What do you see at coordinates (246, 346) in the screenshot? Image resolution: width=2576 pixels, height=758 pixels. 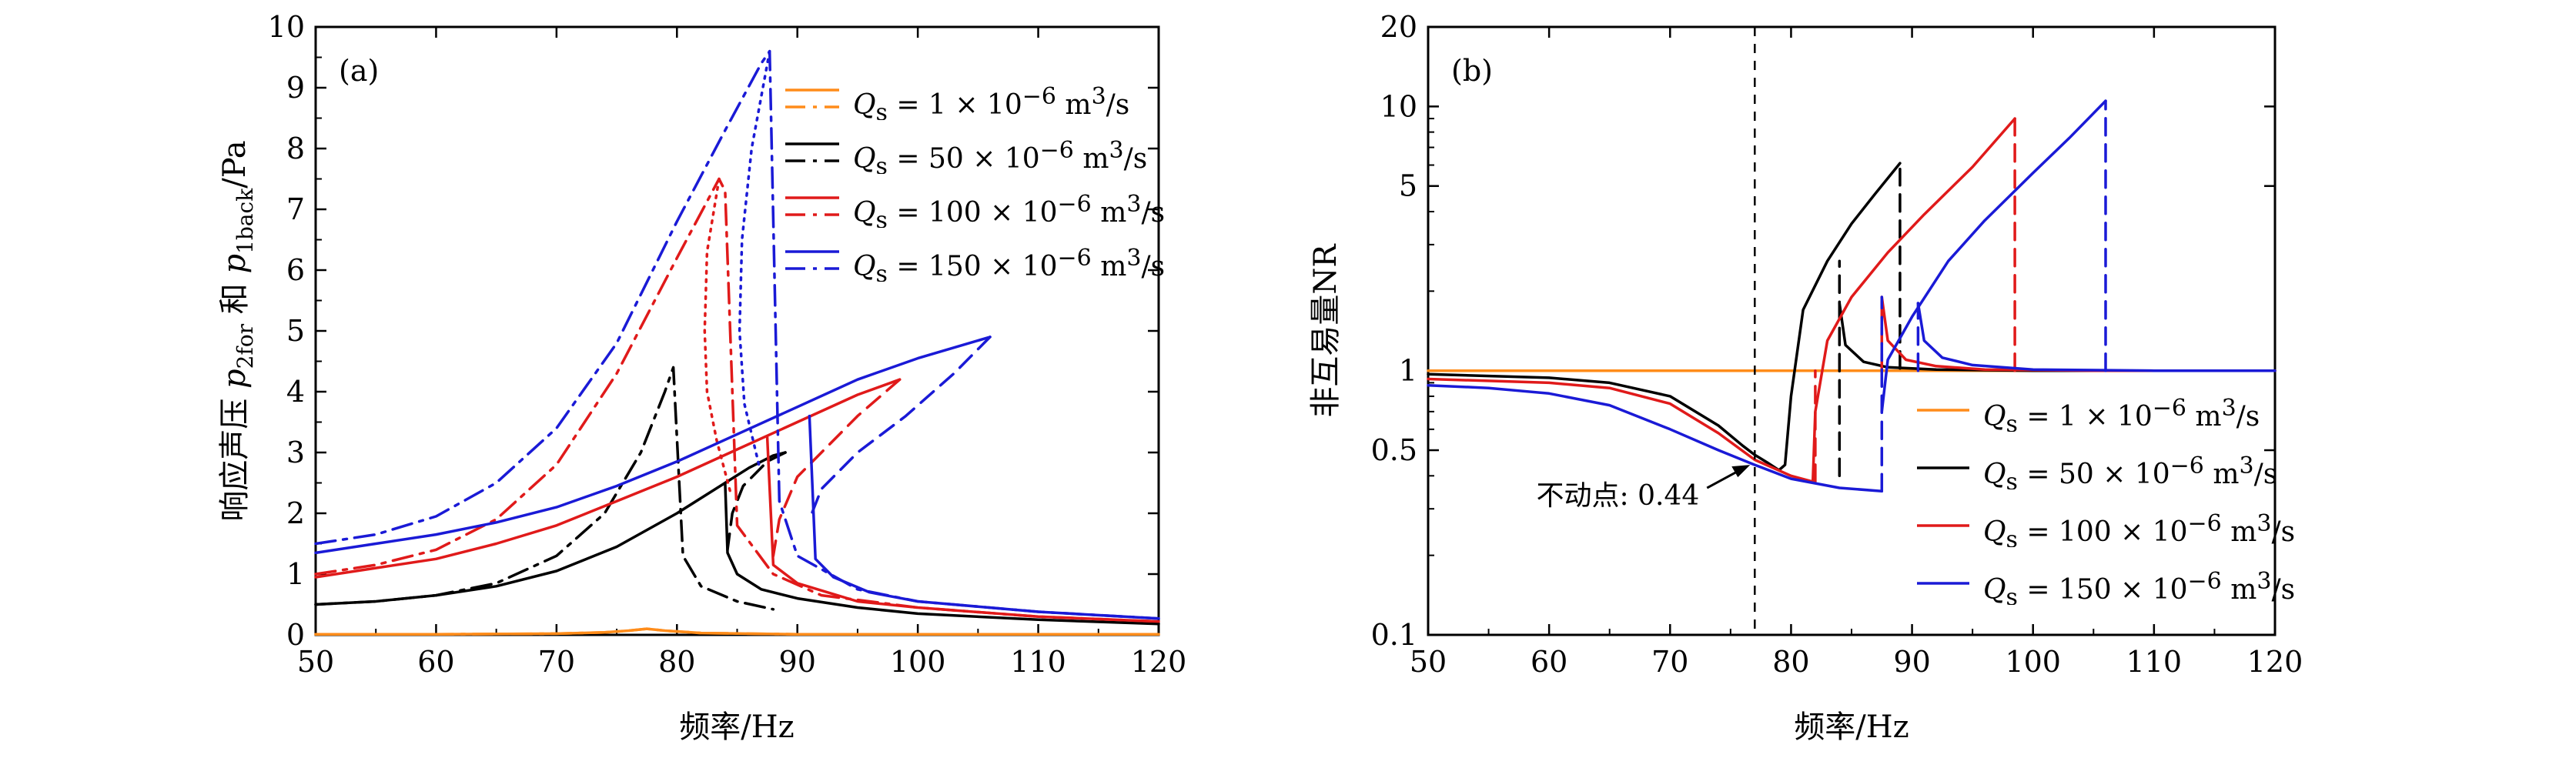 I see `panel-a-ylabel-sub1: 2for` at bounding box center [246, 346].